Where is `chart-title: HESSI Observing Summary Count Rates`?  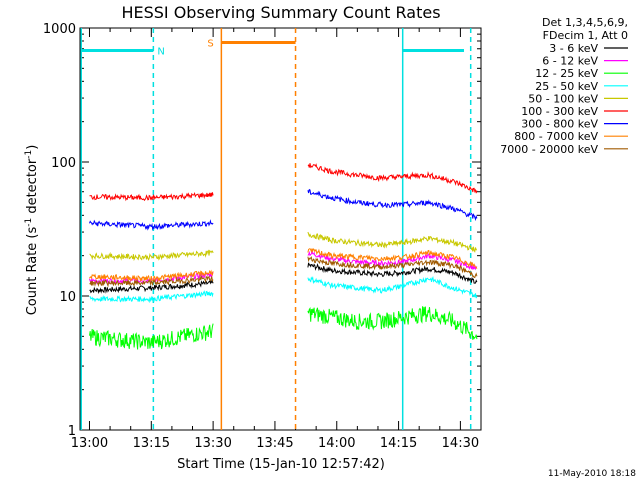 chart-title: HESSI Observing Summary Count Rates is located at coordinates (280, 12).